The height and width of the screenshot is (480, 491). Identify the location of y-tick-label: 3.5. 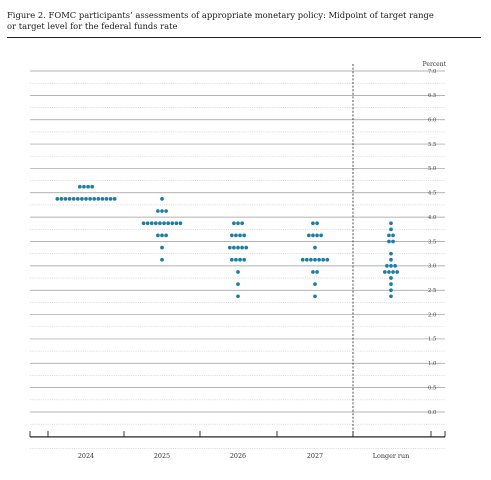
(432, 242).